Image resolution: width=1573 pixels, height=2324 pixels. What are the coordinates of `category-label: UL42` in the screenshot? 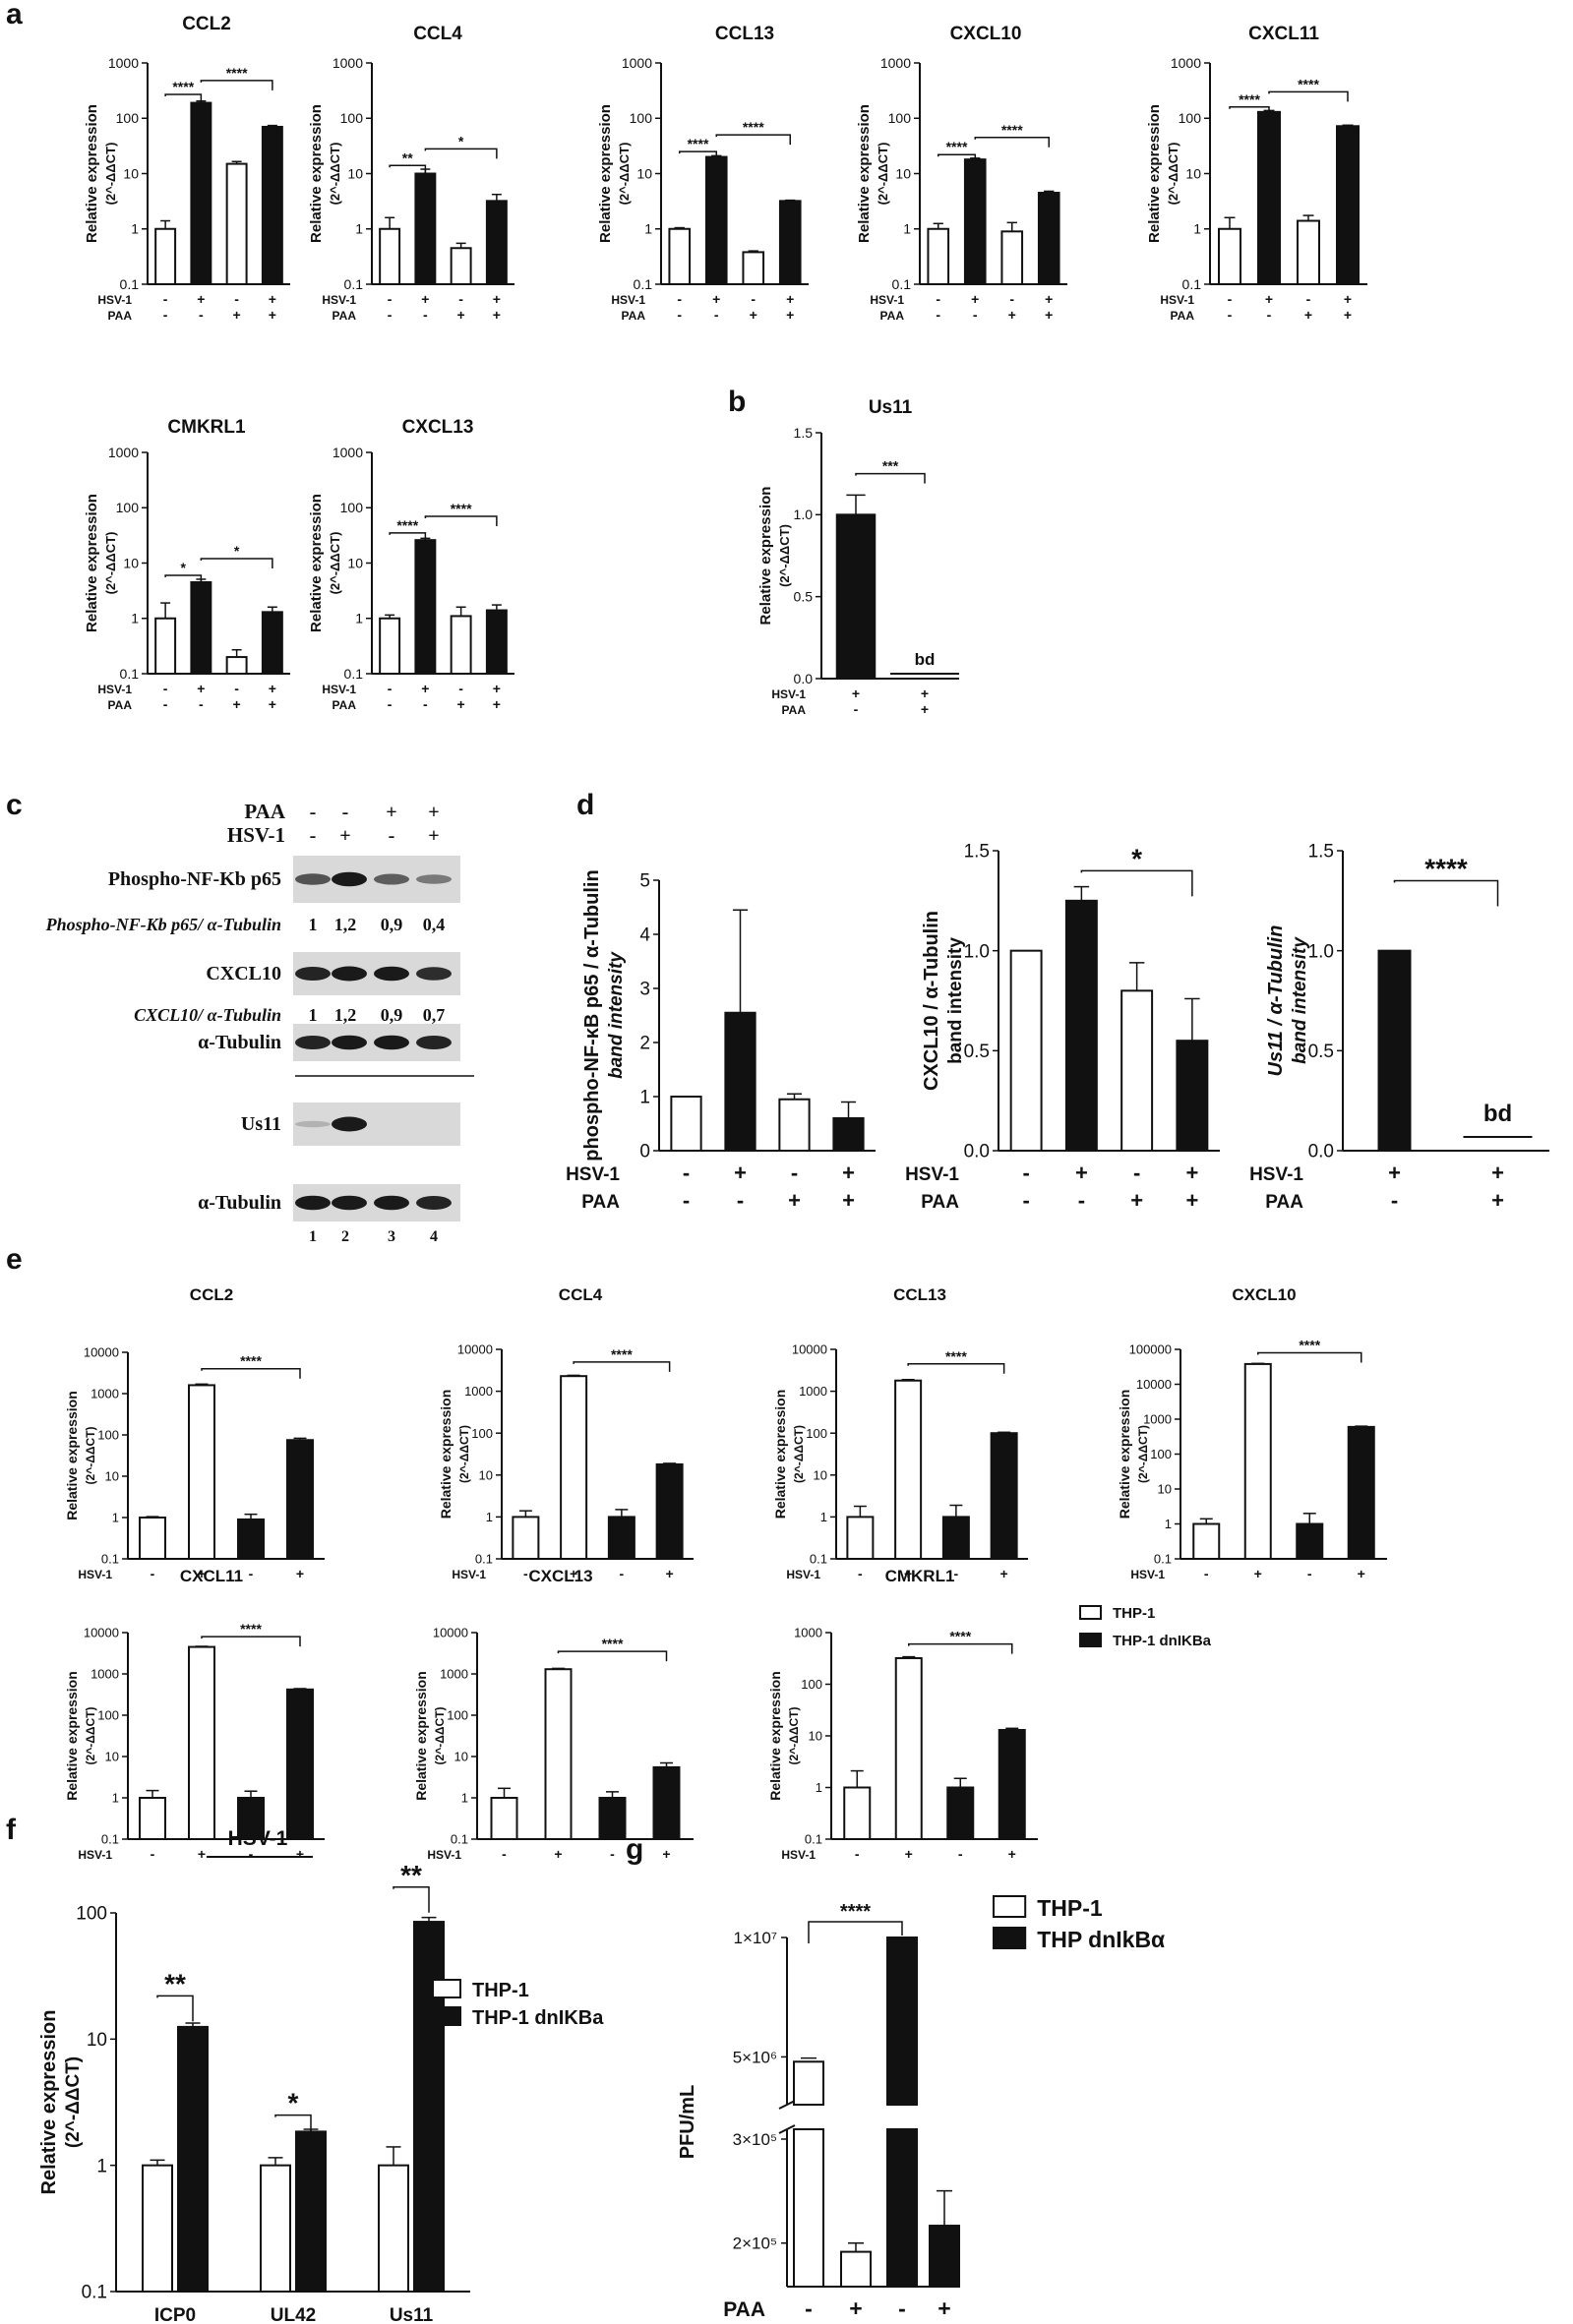 It's located at (293, 2314).